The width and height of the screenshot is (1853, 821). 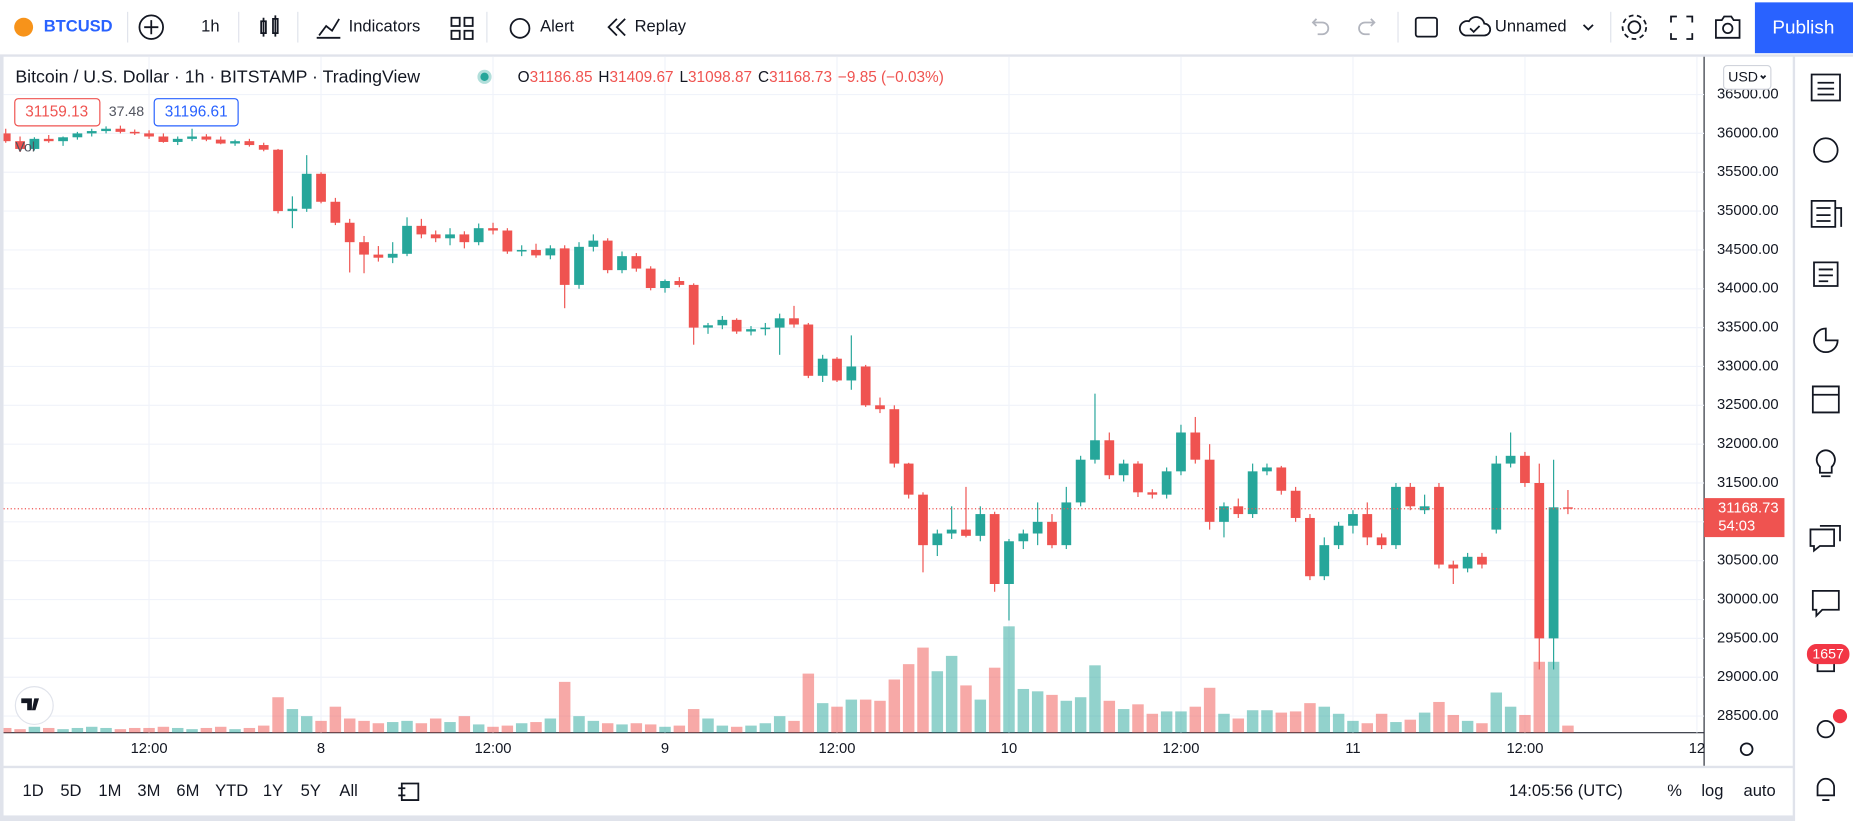 I want to click on alert: Alert, so click(x=557, y=26).